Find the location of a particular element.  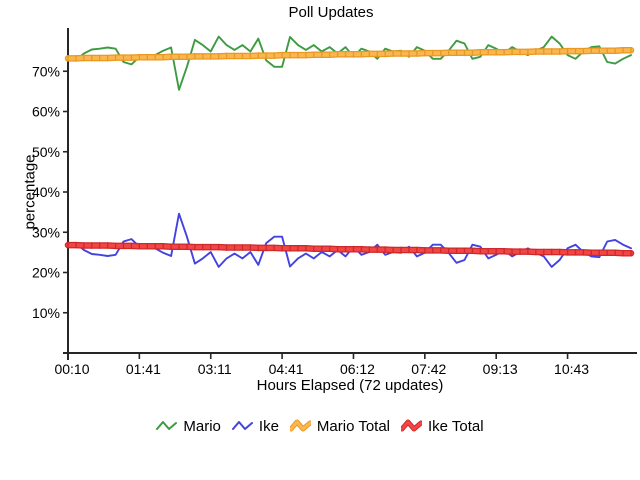

y-tick-label: 20% is located at coordinates (46, 273).